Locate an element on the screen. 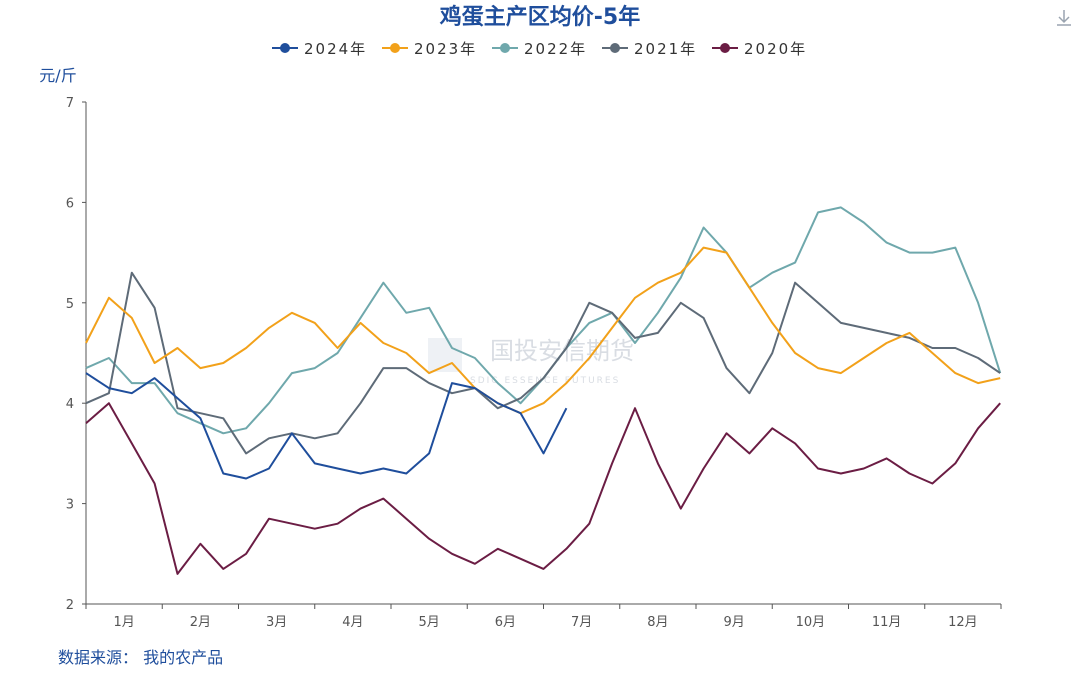 The image size is (1080, 675). legend-item: 2022年 is located at coordinates (539, 49).